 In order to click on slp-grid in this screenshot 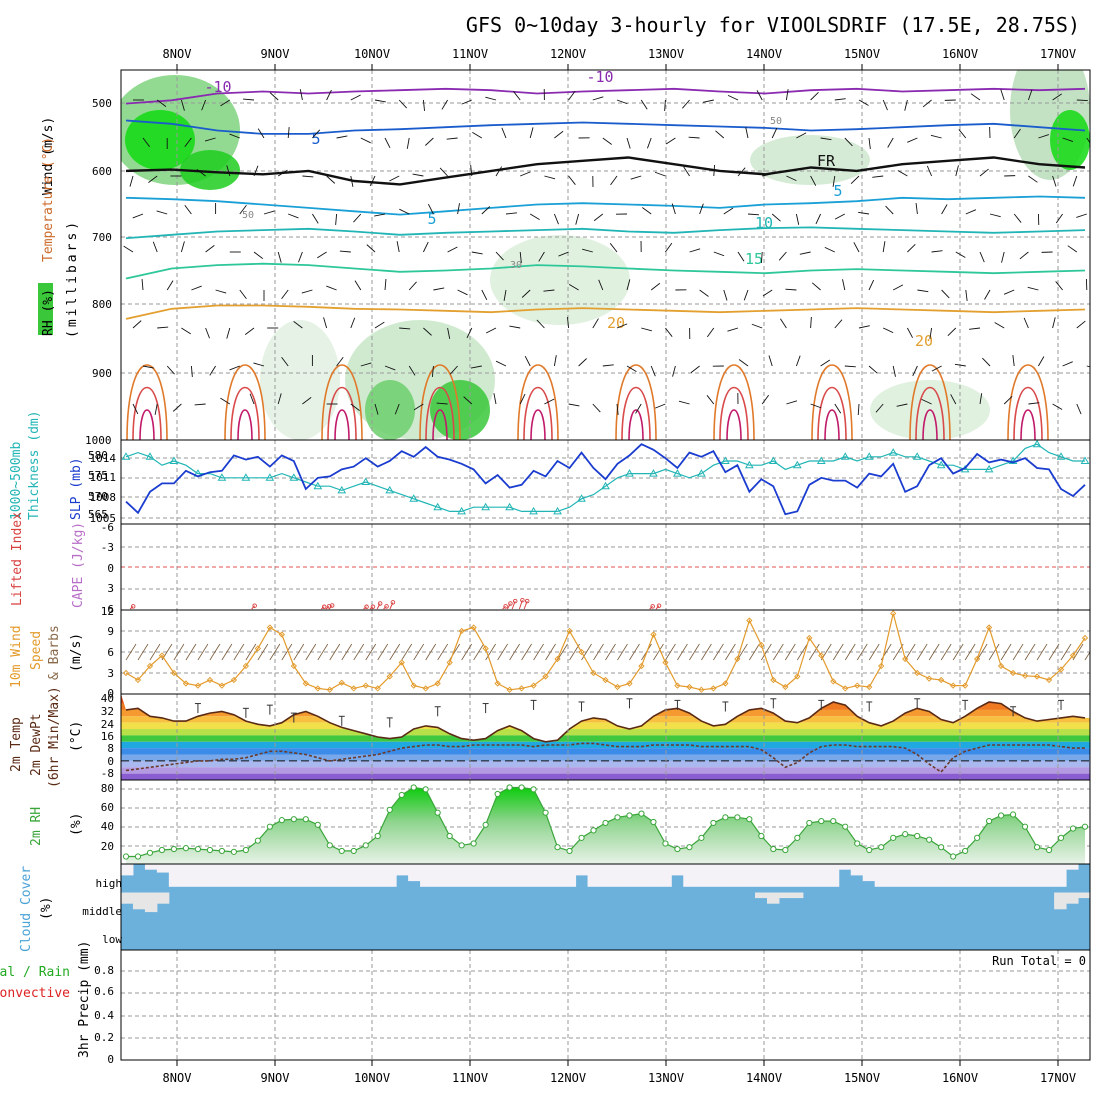, I will do `click(605, 482)`.